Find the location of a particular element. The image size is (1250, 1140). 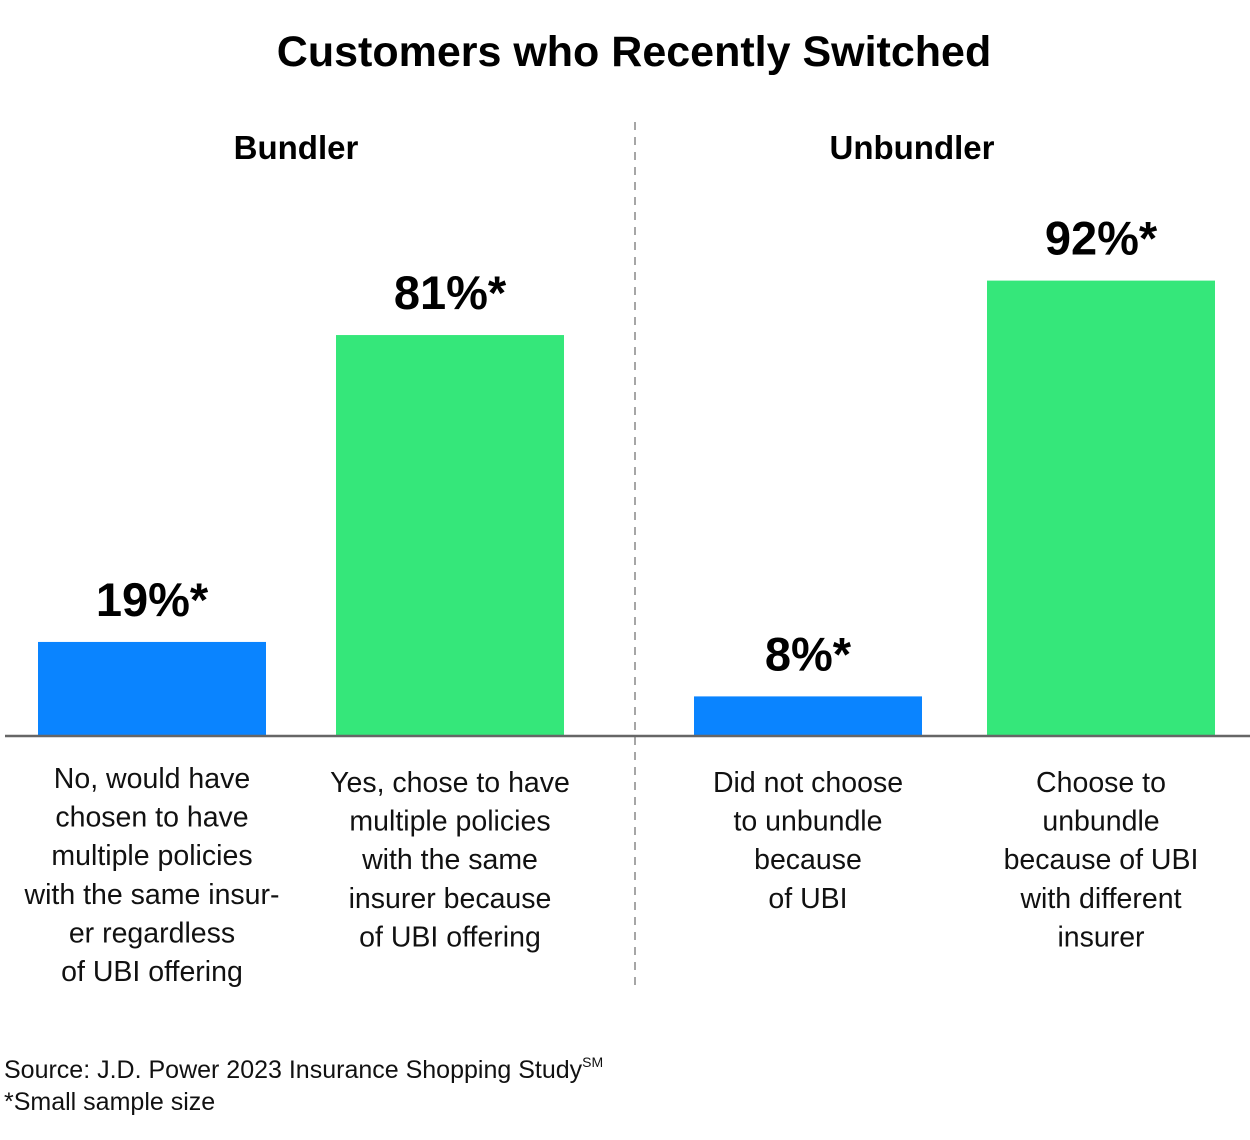

group-title-bundler: Bundler is located at coordinates (296, 147).